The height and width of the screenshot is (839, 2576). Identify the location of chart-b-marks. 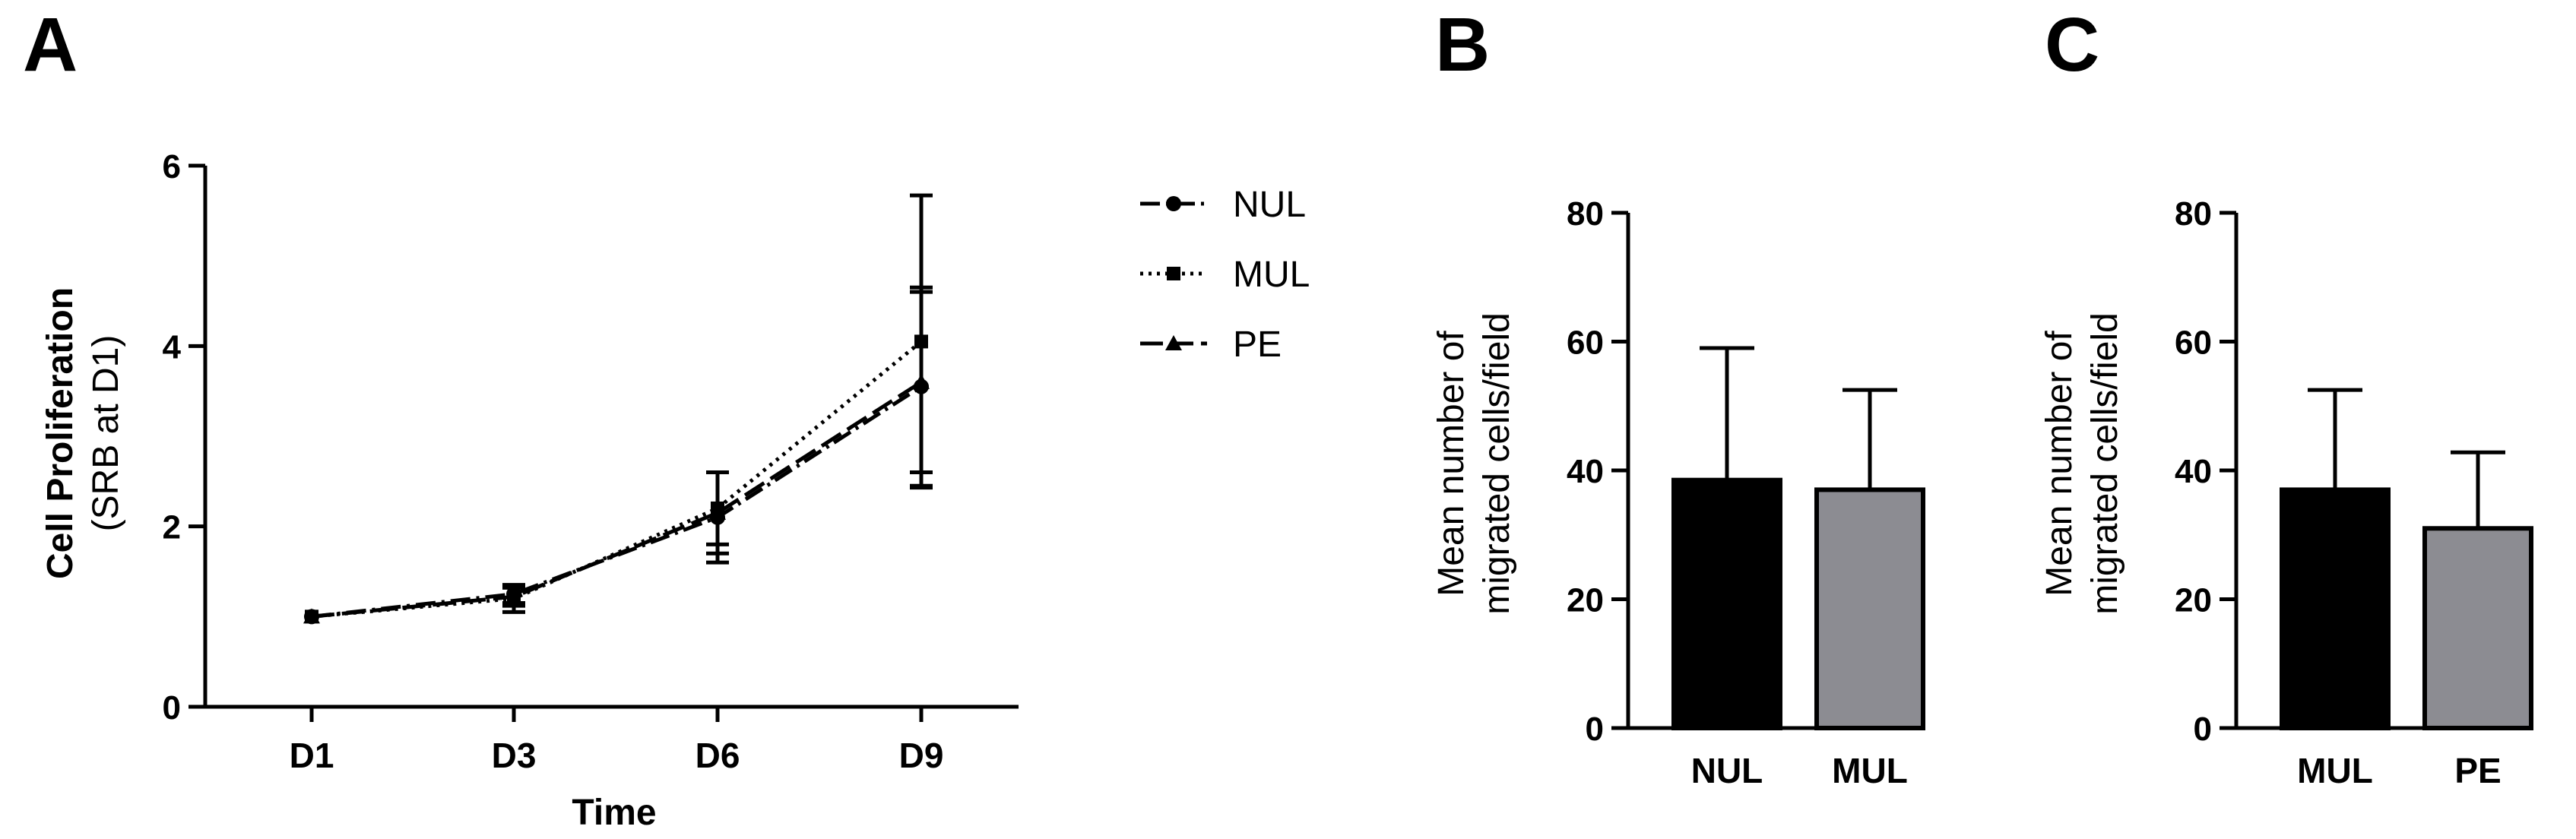
(1798, 538).